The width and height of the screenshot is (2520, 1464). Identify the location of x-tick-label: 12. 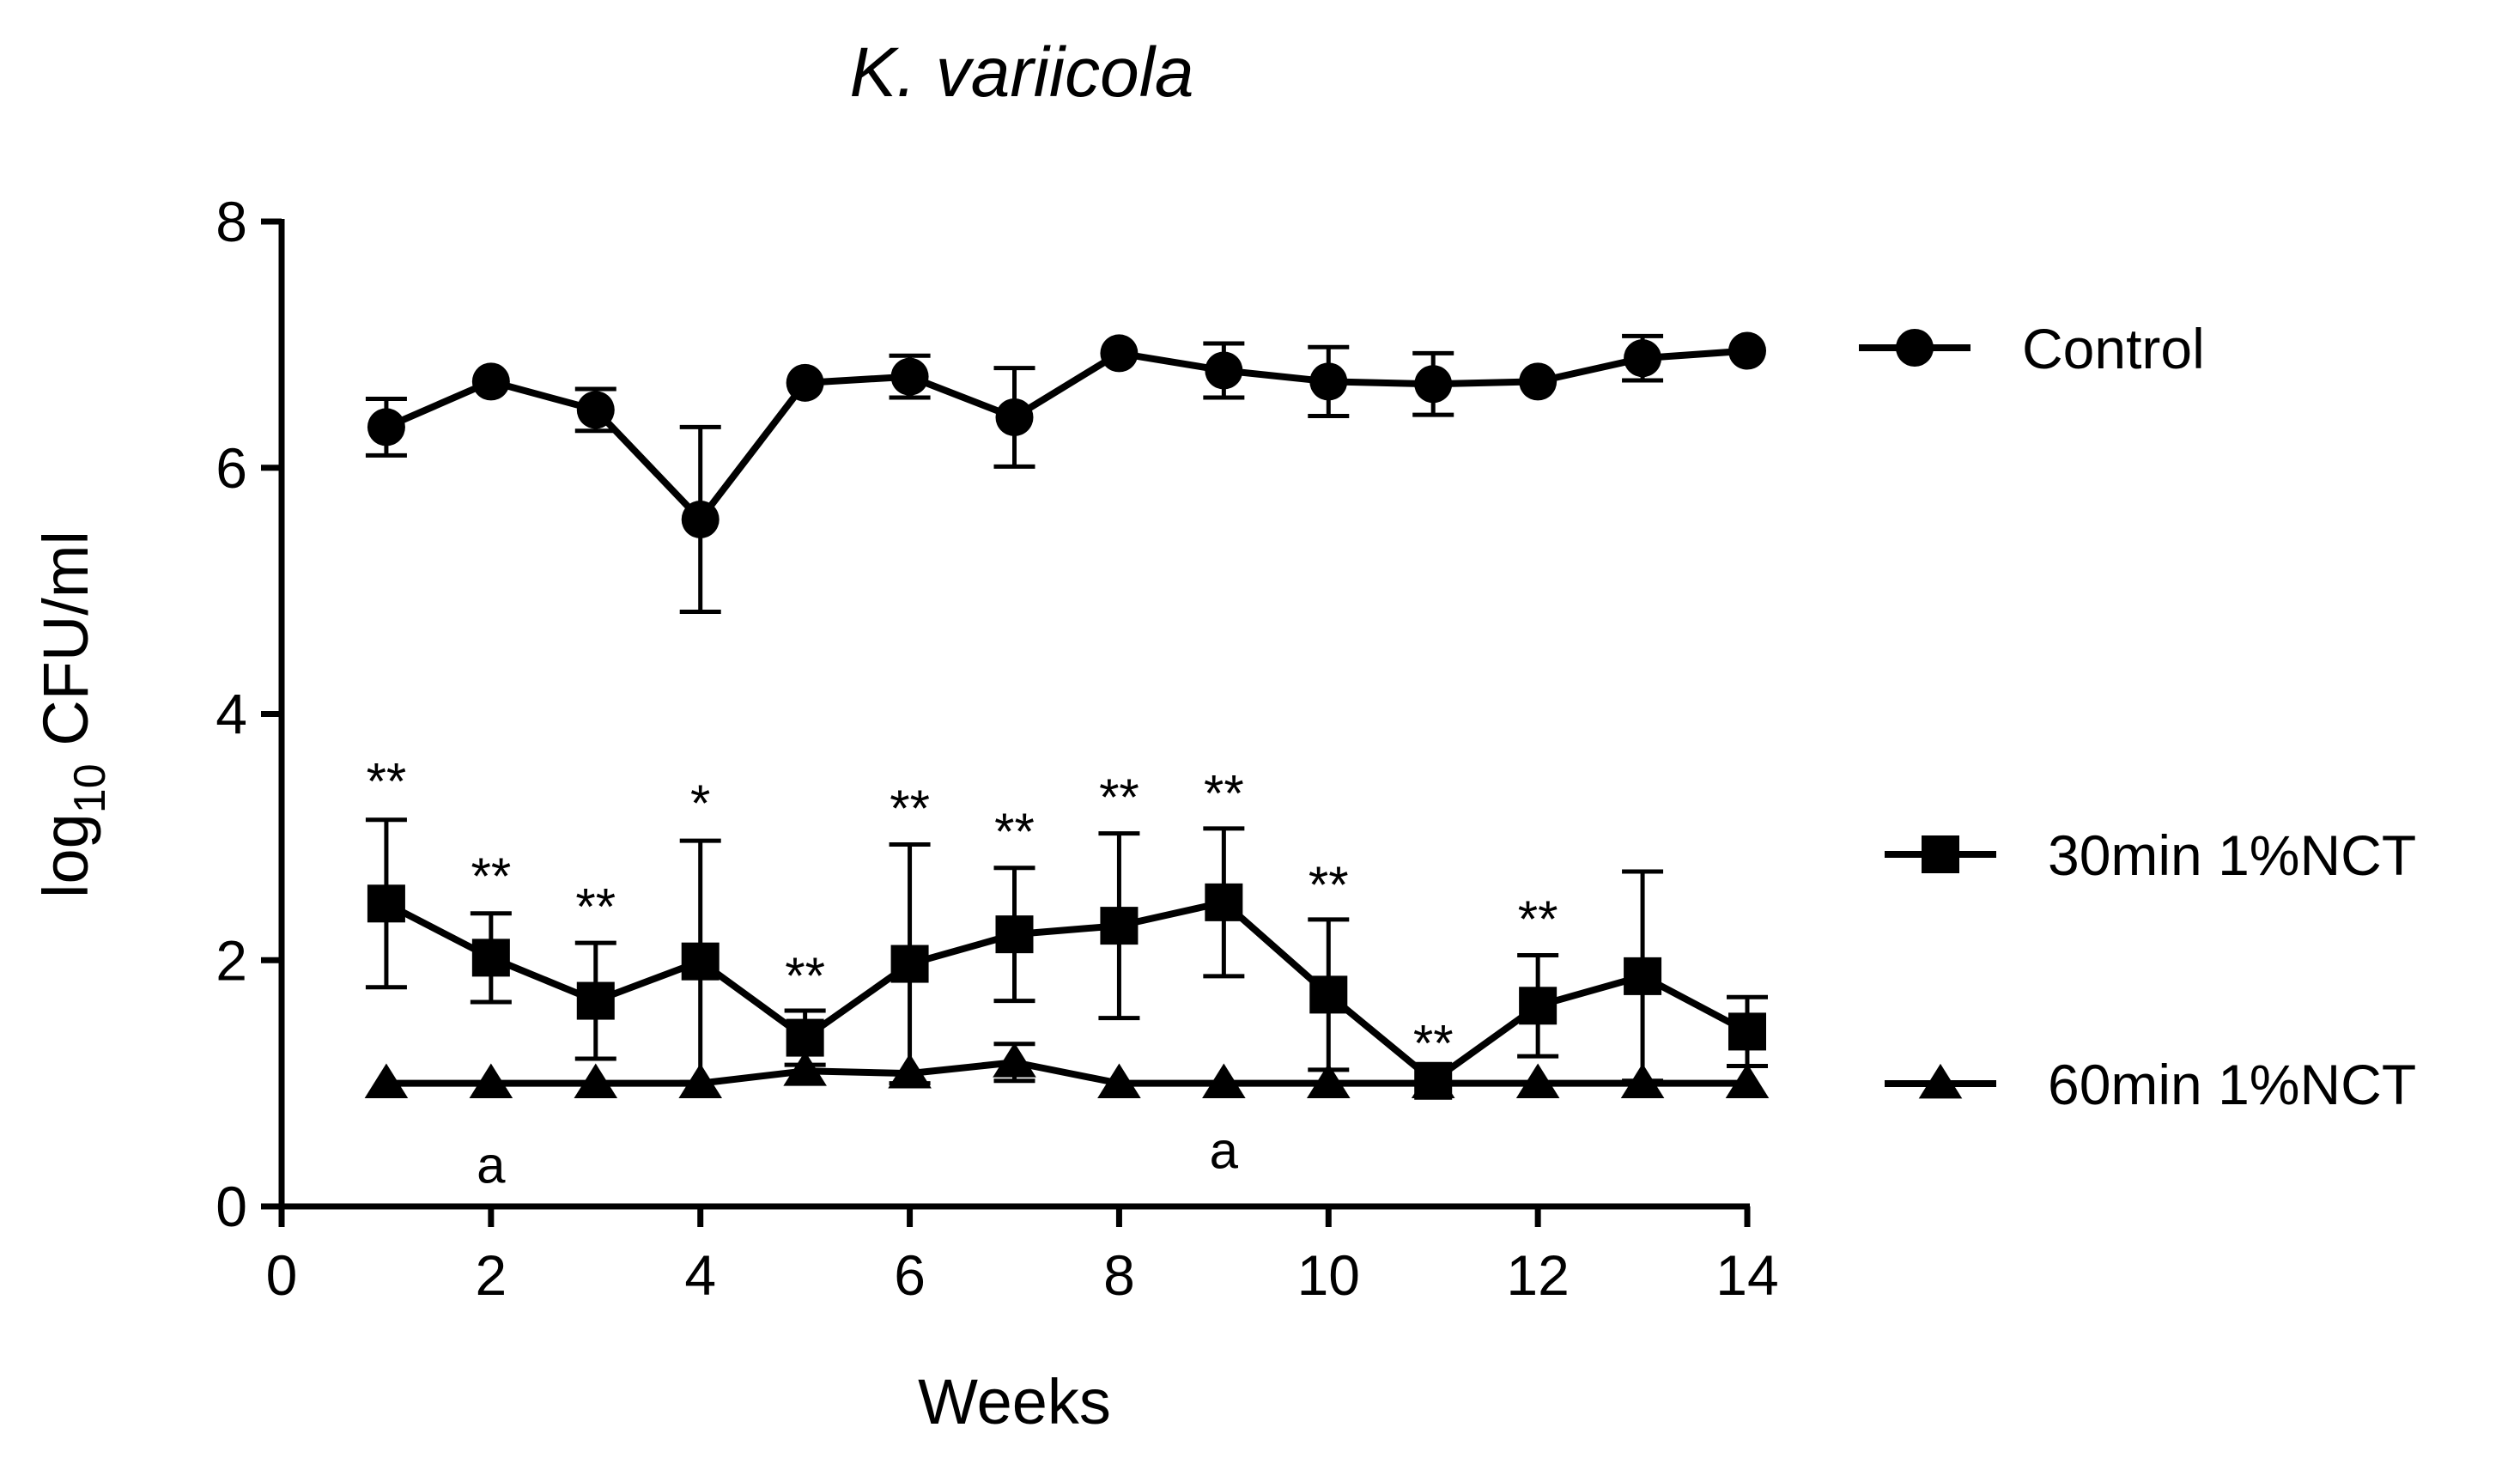
(1537, 1275).